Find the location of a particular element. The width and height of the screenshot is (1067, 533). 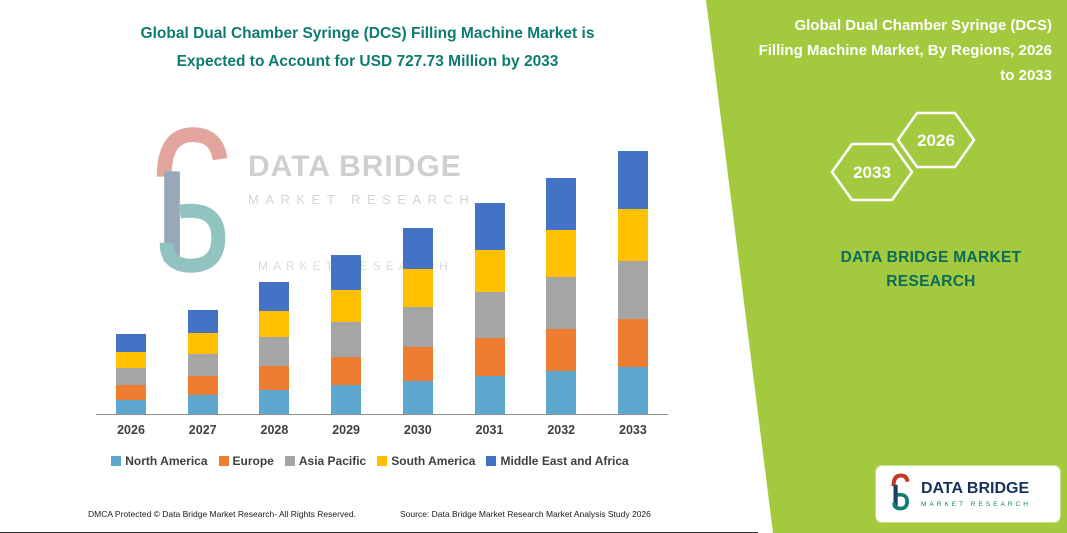

logo-card-title: DATA BRIDGE is located at coordinates (975, 488).